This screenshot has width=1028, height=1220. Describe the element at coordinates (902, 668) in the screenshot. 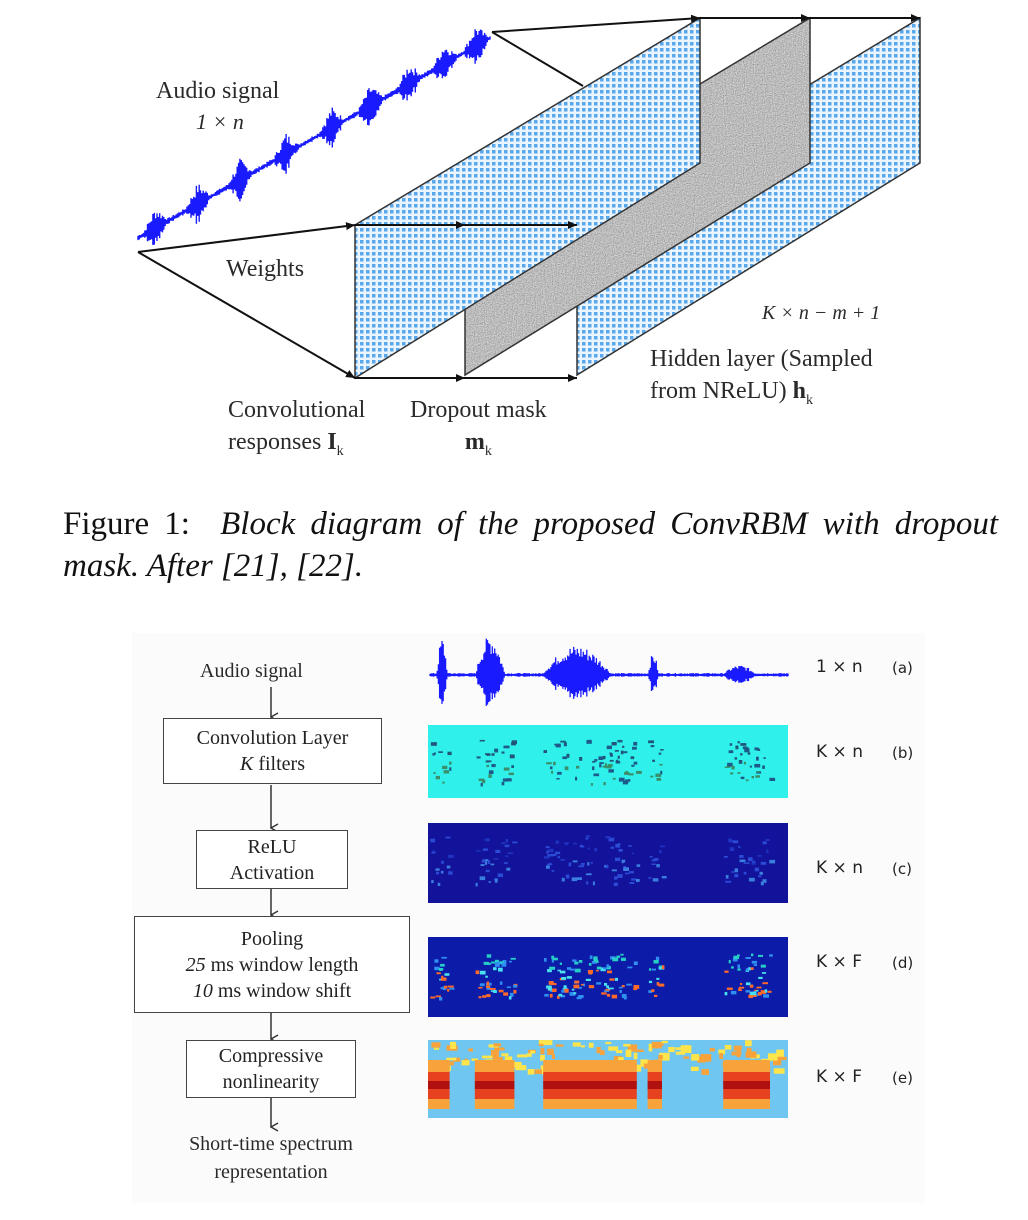

I see `row-tag-a: (a)` at that location.